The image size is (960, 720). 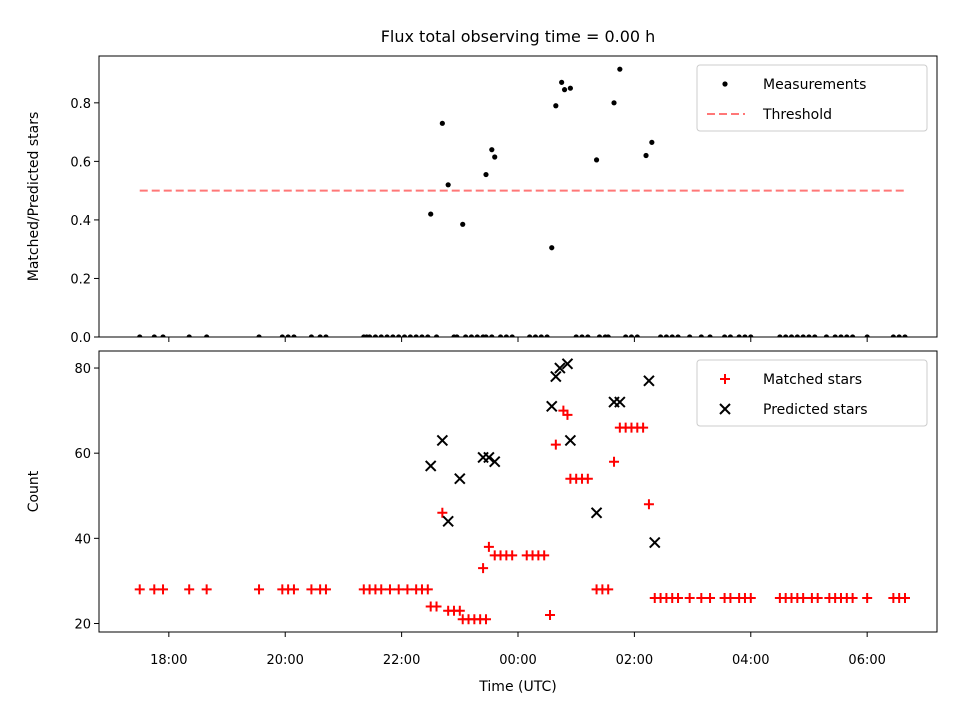 What do you see at coordinates (814, 85) in the screenshot?
I see `legend-label: Measurements` at bounding box center [814, 85].